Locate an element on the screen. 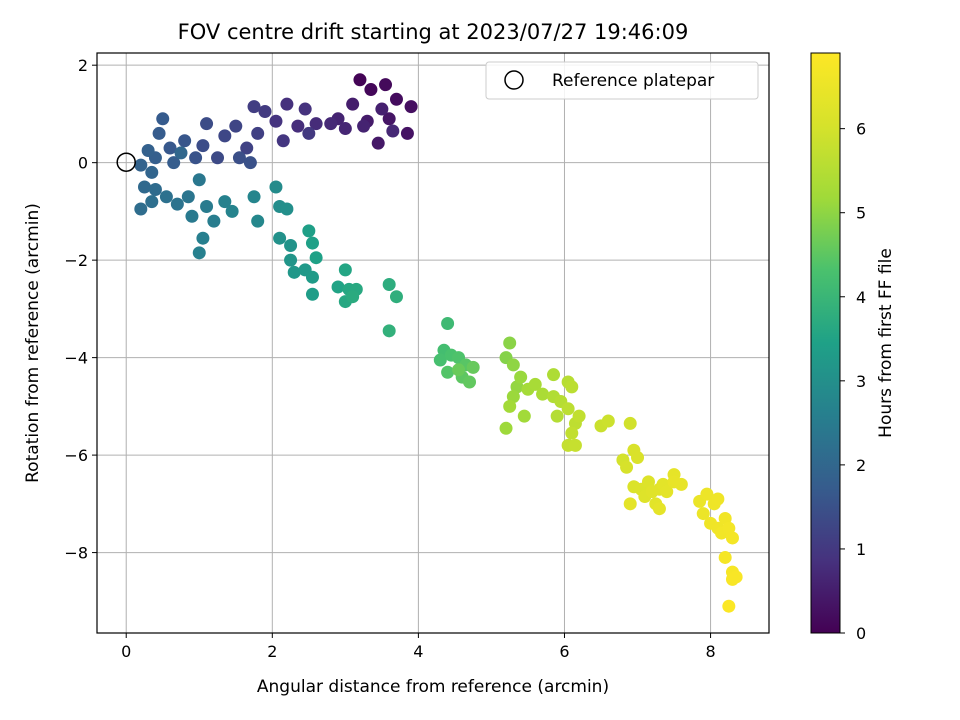  x-tick-label: 8 is located at coordinates (710, 651).